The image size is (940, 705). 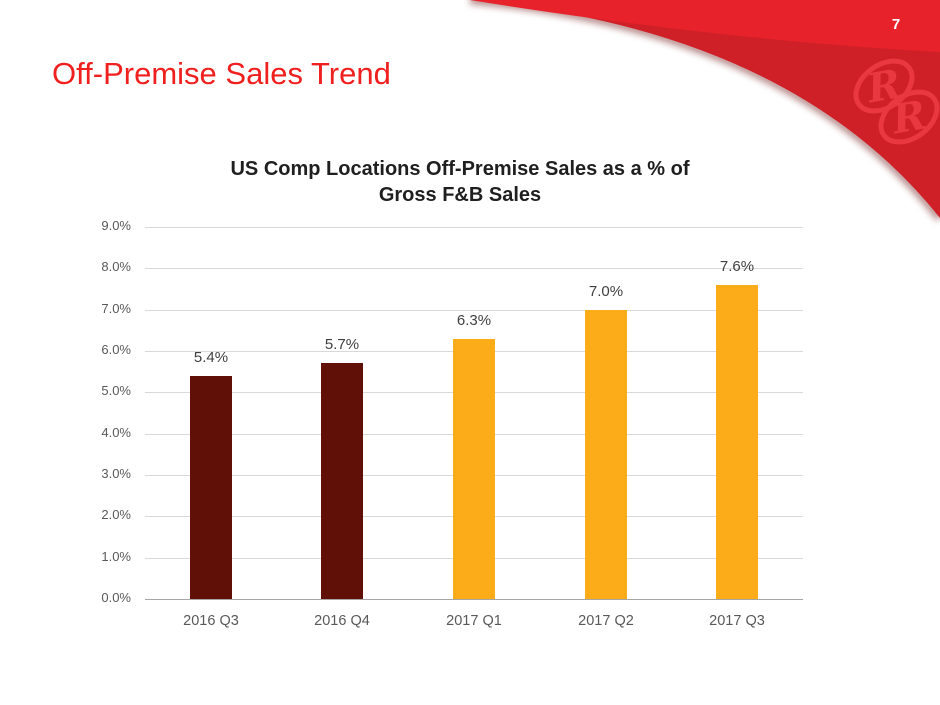 What do you see at coordinates (737, 266) in the screenshot?
I see `bar-value-label: 7.6%` at bounding box center [737, 266].